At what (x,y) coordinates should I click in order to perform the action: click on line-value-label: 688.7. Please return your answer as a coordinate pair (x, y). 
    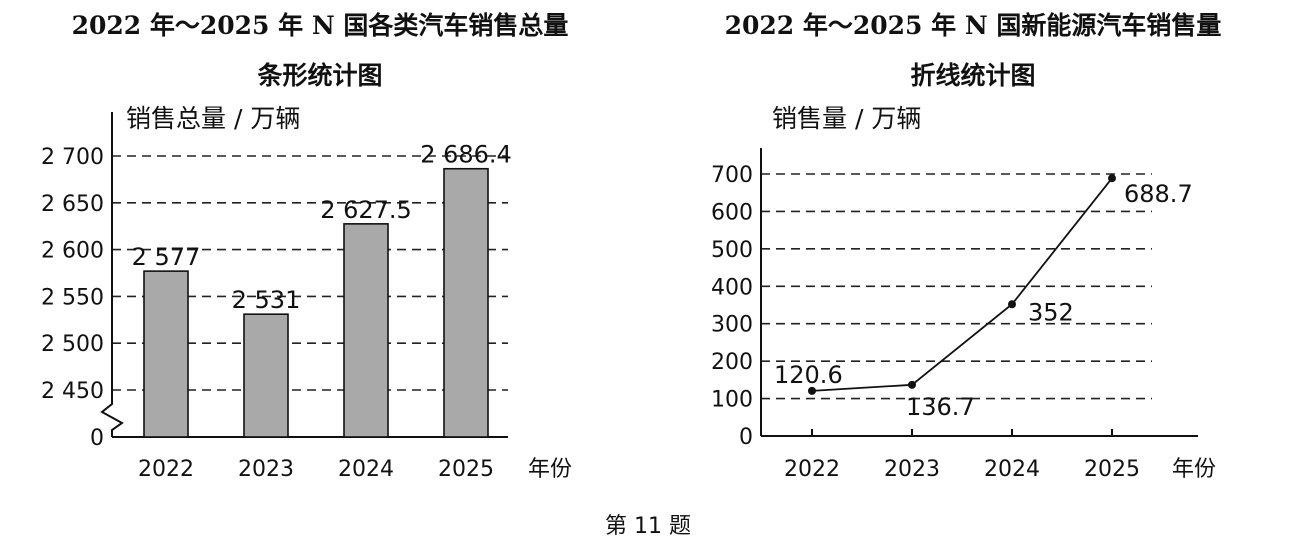
    Looking at the image, I should click on (1158, 194).